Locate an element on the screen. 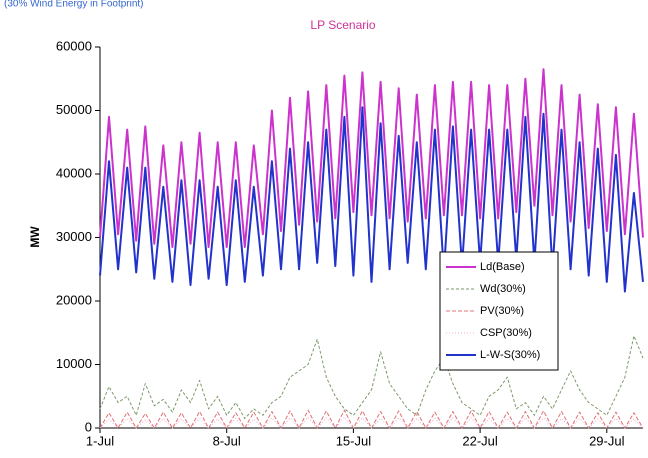  chart-title: LP Scenario is located at coordinates (342, 25).